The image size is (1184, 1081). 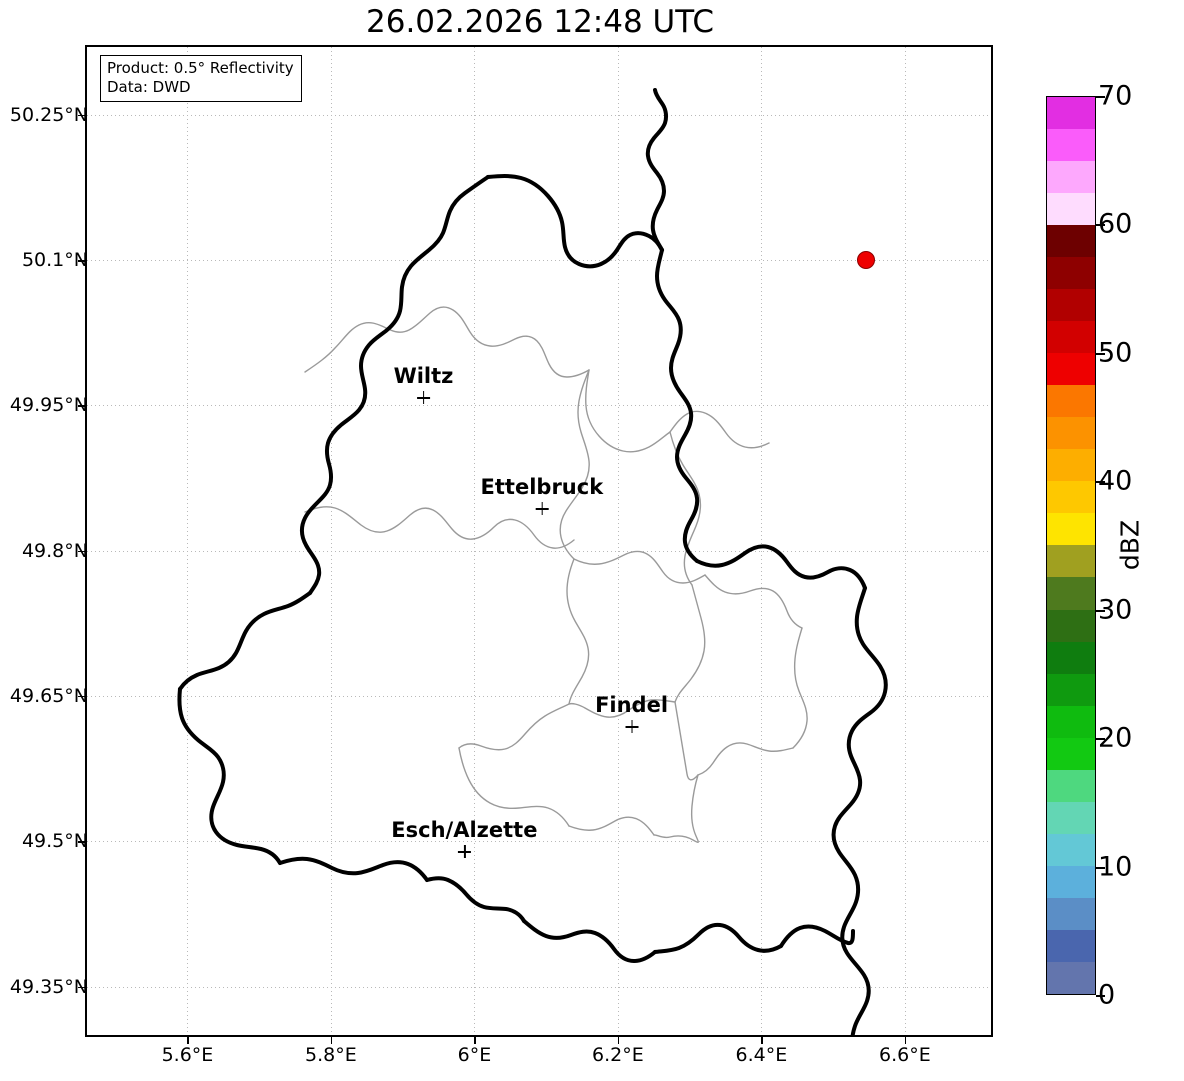 What do you see at coordinates (540, 22) in the screenshot?
I see `page-title: 26.02.2026 12:48 UTC` at bounding box center [540, 22].